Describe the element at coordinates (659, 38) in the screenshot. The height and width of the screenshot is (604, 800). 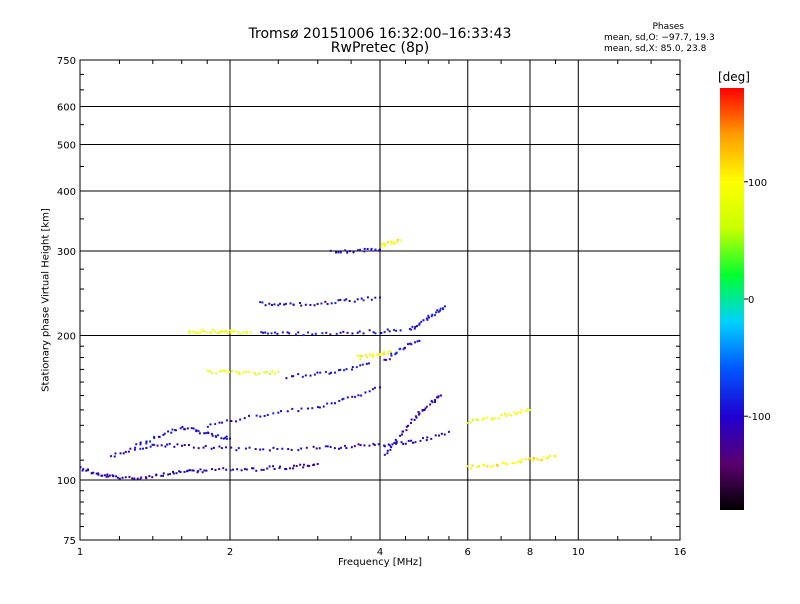
I see `phases-legend-o-mode: mean, sd,O: −97.7, 19.3` at that location.